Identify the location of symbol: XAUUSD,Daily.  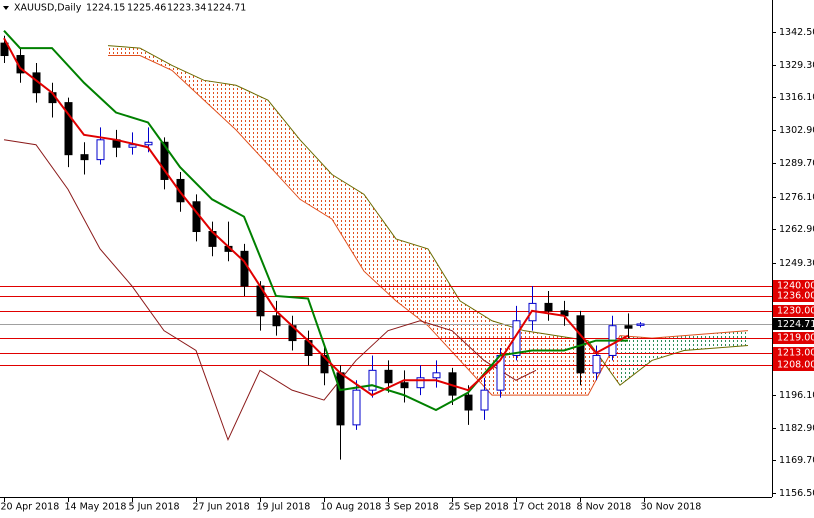
(48, 8).